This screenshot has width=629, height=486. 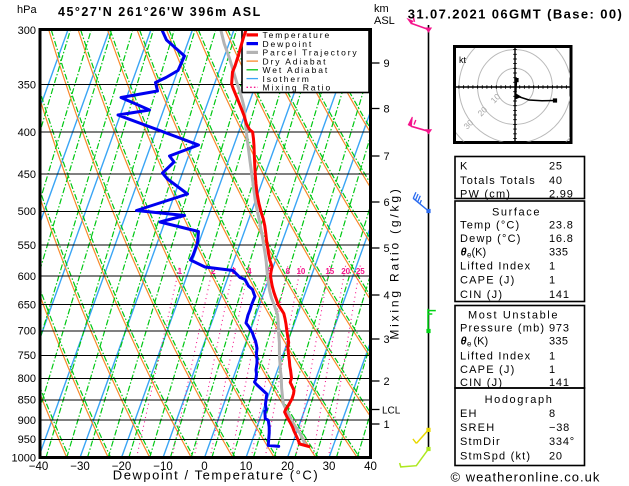 What do you see at coordinates (27, 31) in the screenshot?
I see `svg-text: 300` at bounding box center [27, 31].